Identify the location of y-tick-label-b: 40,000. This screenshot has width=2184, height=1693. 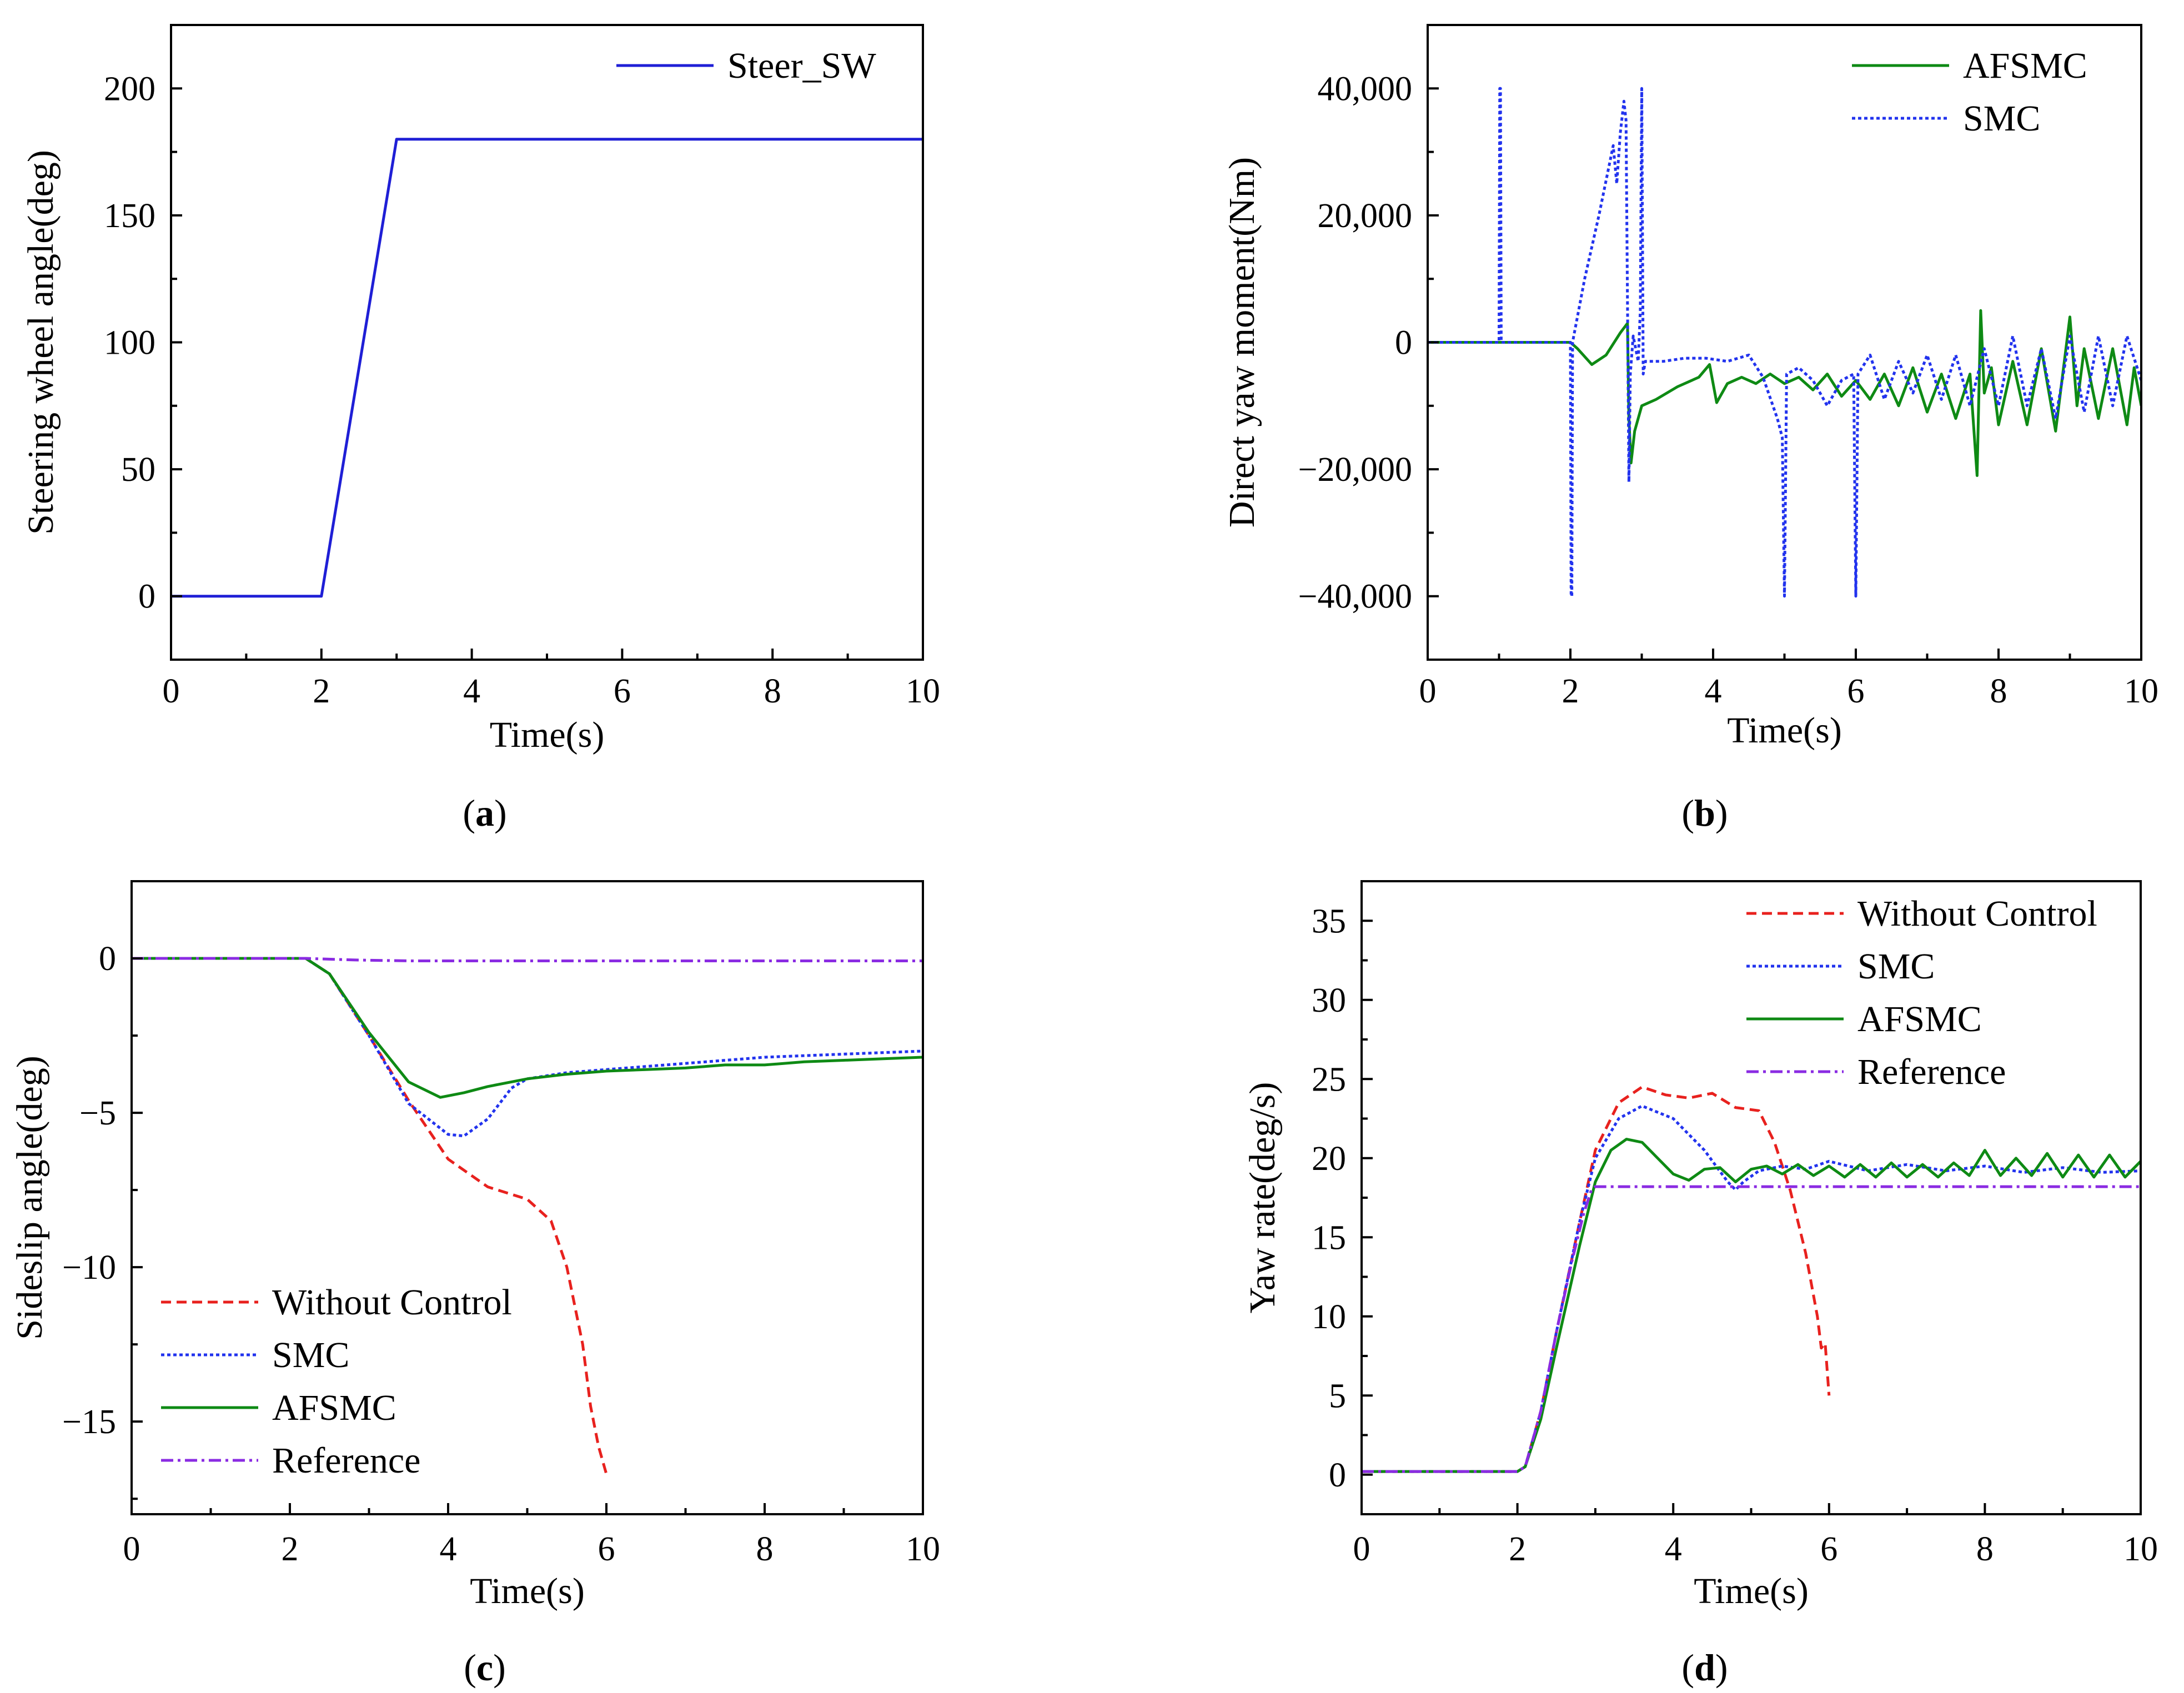
(1365, 89).